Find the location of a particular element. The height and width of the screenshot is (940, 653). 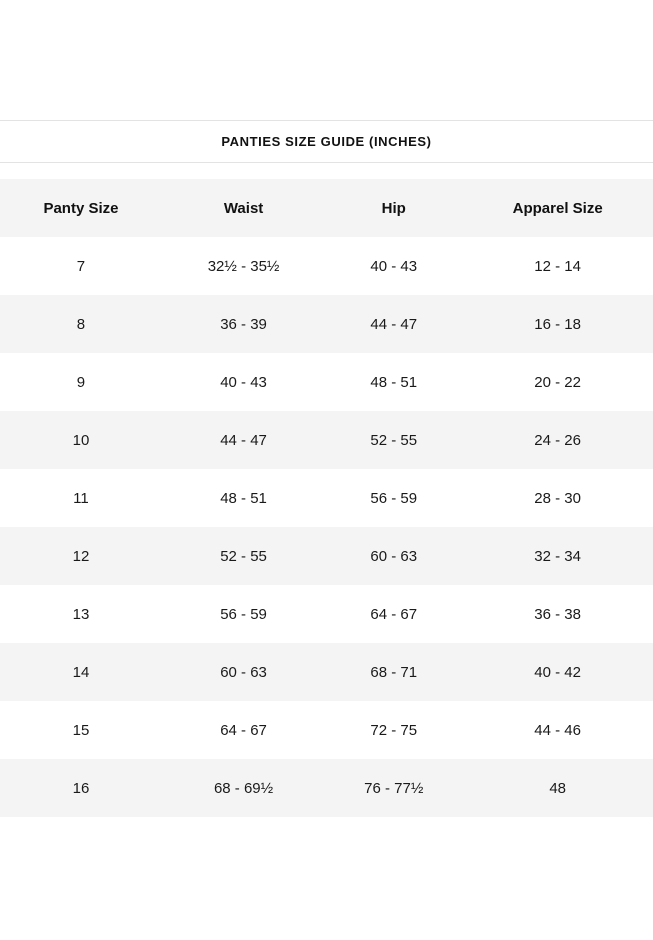

table-row: 10 44 - 47 52 - 55 24 - 26 is located at coordinates (326, 440).